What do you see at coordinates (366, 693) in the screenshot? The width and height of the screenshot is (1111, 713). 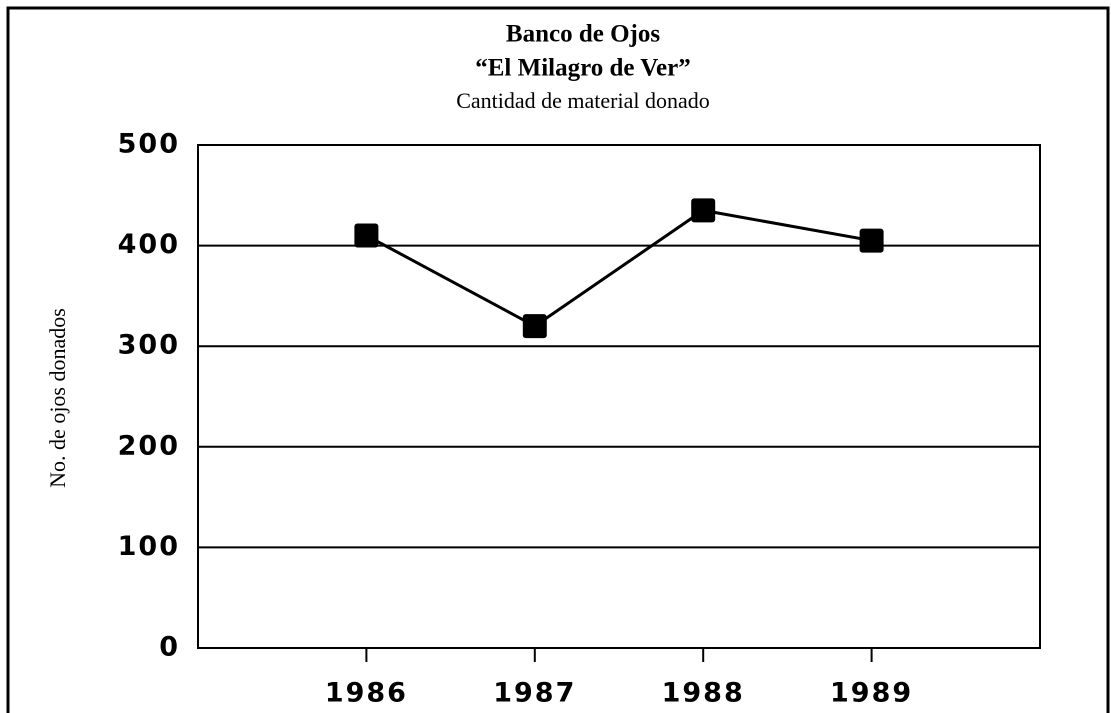 I see `x-tick-label: 1986` at bounding box center [366, 693].